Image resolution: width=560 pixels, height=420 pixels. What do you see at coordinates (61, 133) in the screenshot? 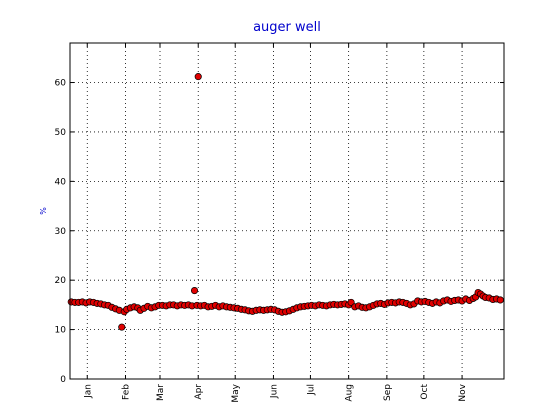
I see `y-tick-label: 50` at bounding box center [61, 133].